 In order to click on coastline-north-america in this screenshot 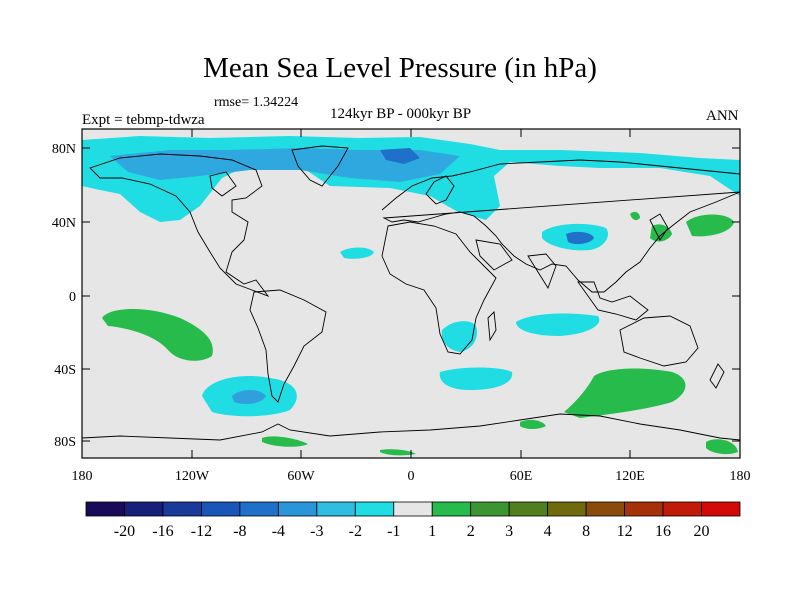, I will do `click(179, 225)`.